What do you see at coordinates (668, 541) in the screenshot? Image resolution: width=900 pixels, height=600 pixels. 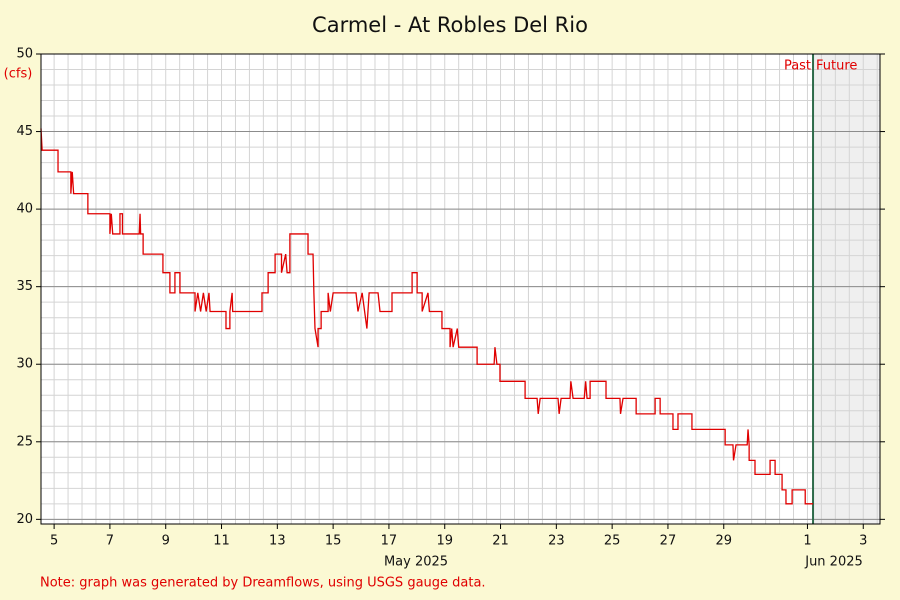 I see `x-tick-label: 27` at bounding box center [668, 541].